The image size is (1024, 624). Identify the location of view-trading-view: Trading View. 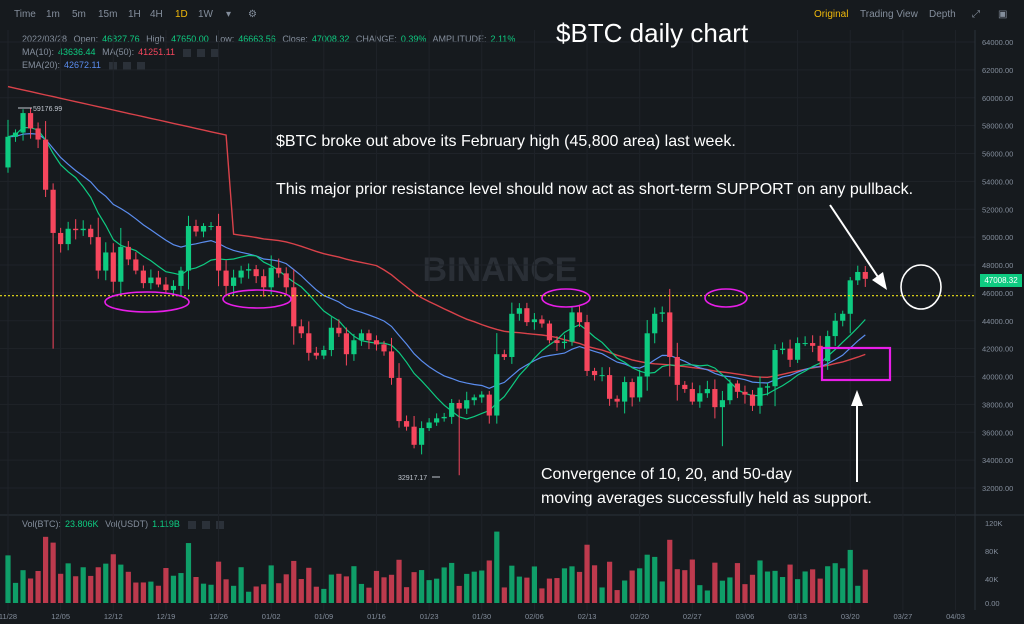
(889, 14).